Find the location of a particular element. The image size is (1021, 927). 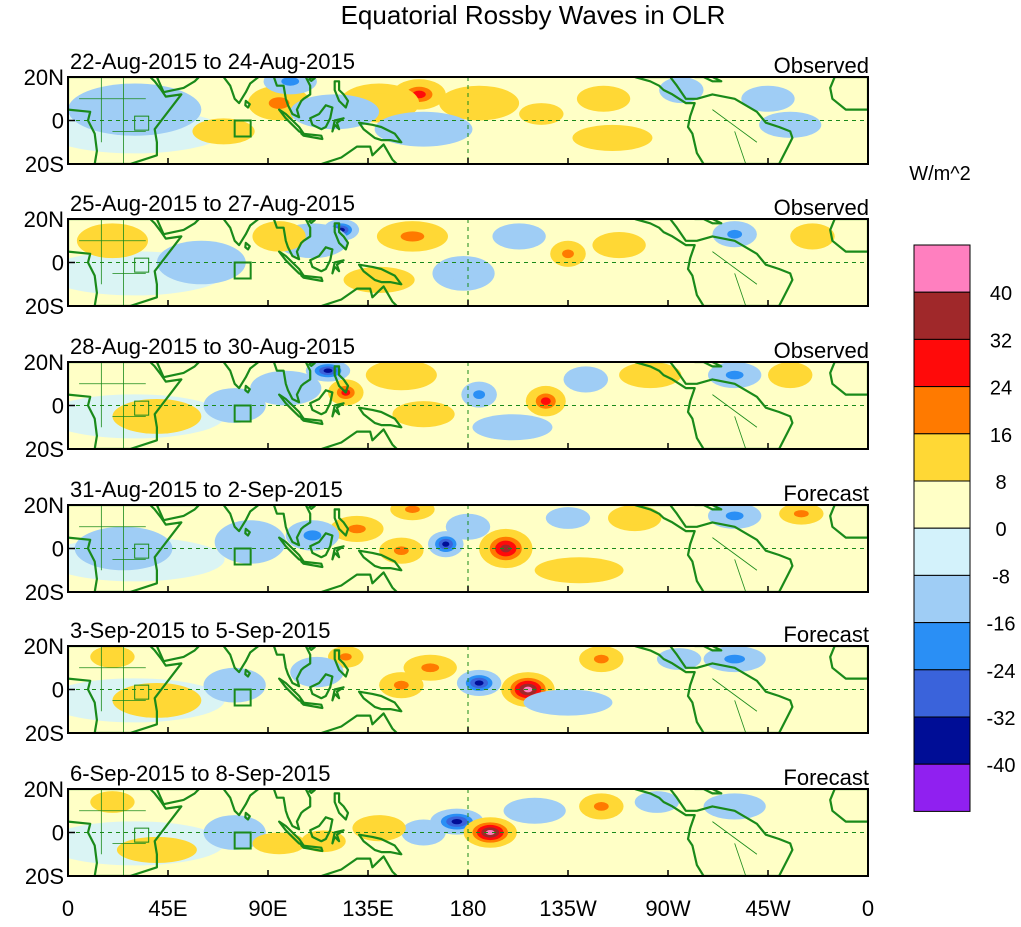

panel-date-label: 3-Sep-2015 to 5-Sep-2015 is located at coordinates (200, 630).